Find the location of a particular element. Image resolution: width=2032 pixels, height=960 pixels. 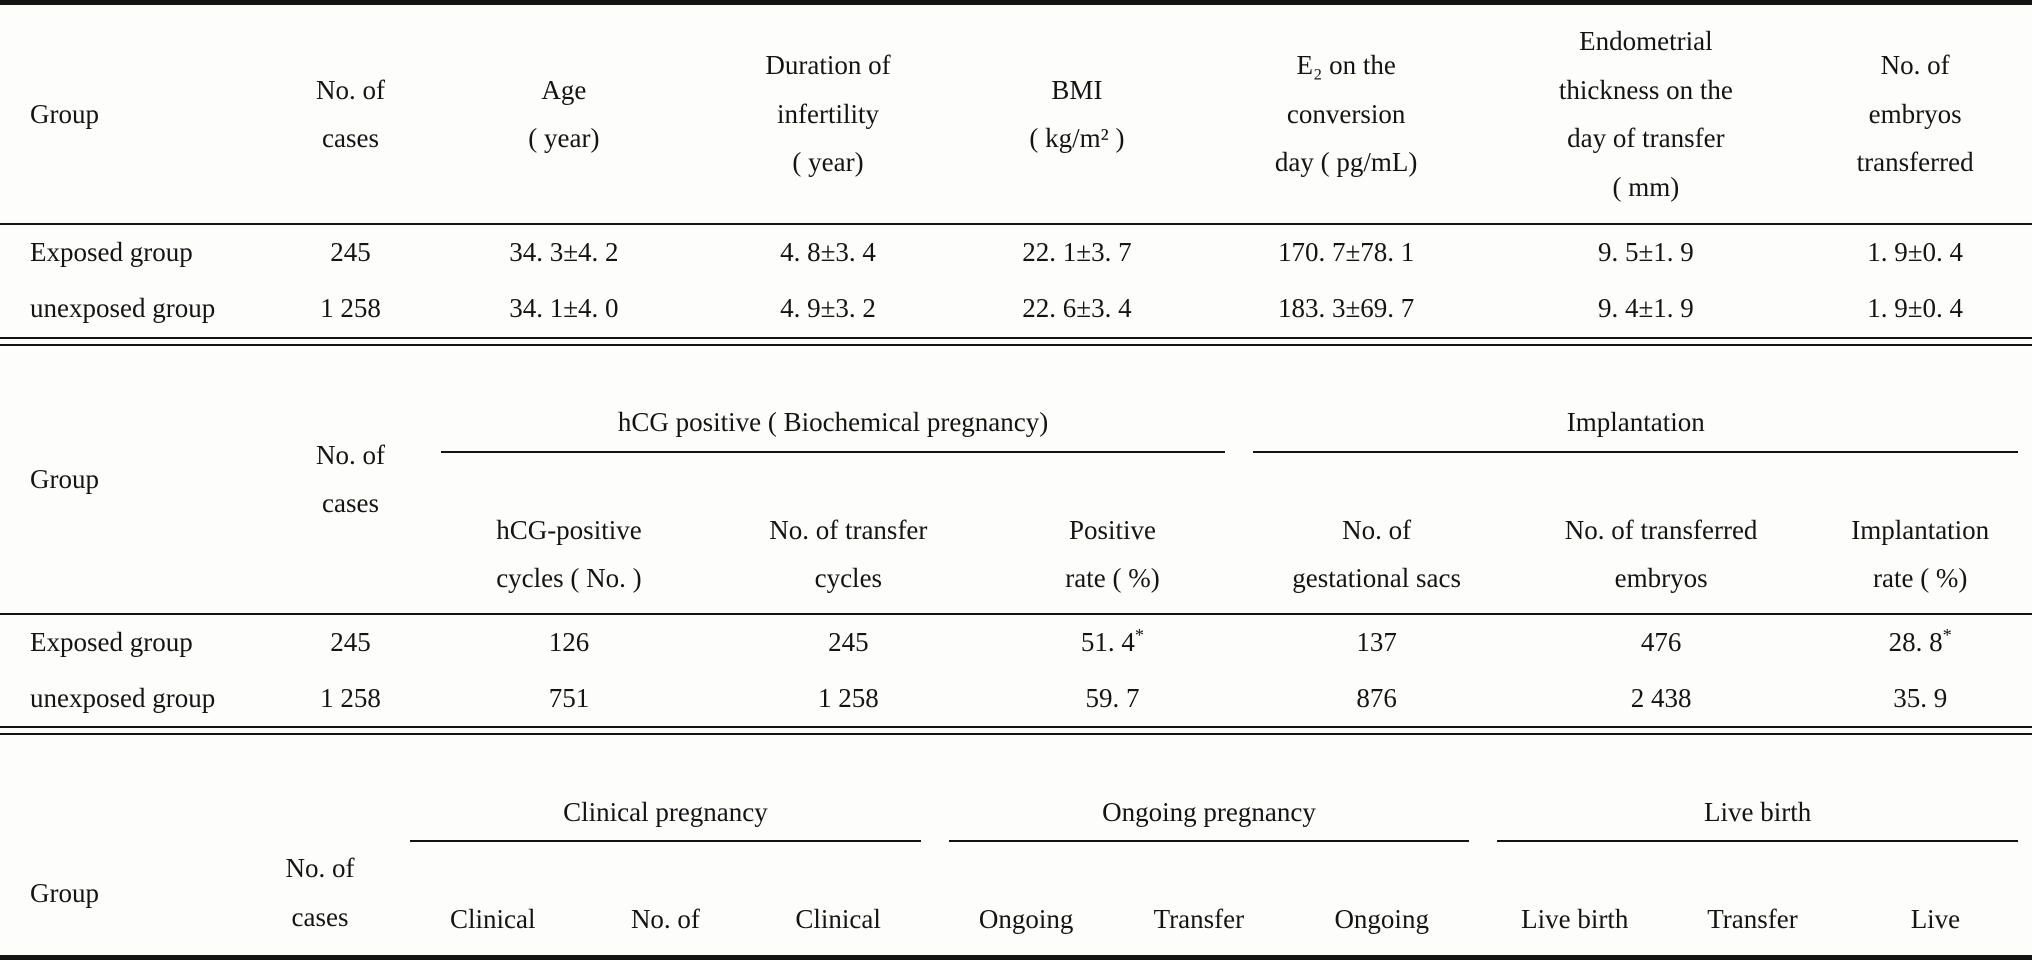

t3-header-ongoing-pregnancy-cases: Ongoing pregnancy cases ( No. ) is located at coordinates (1026, 922).